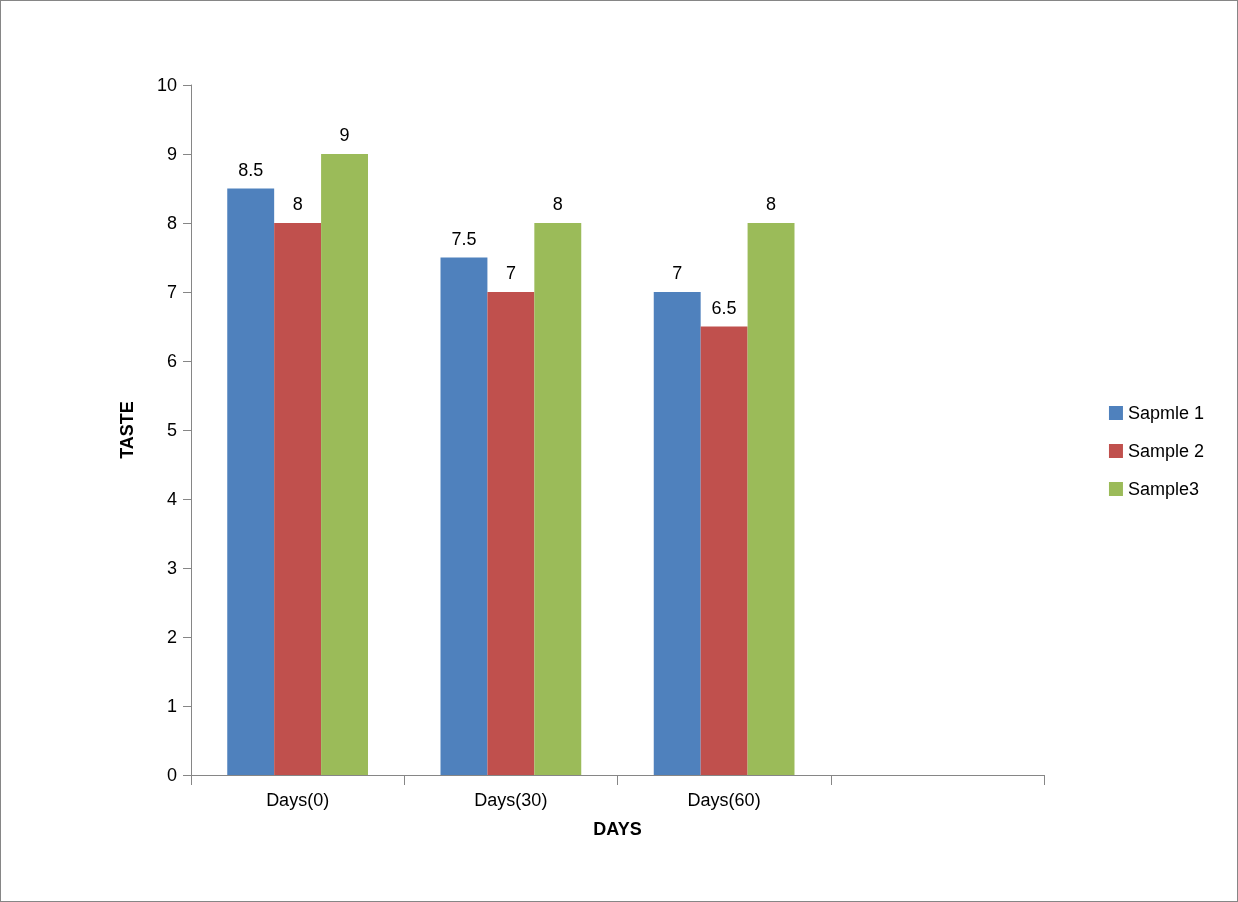 The width and height of the screenshot is (1238, 902). Describe the element at coordinates (1163, 489) in the screenshot. I see `legend-label: Sample3` at that location.